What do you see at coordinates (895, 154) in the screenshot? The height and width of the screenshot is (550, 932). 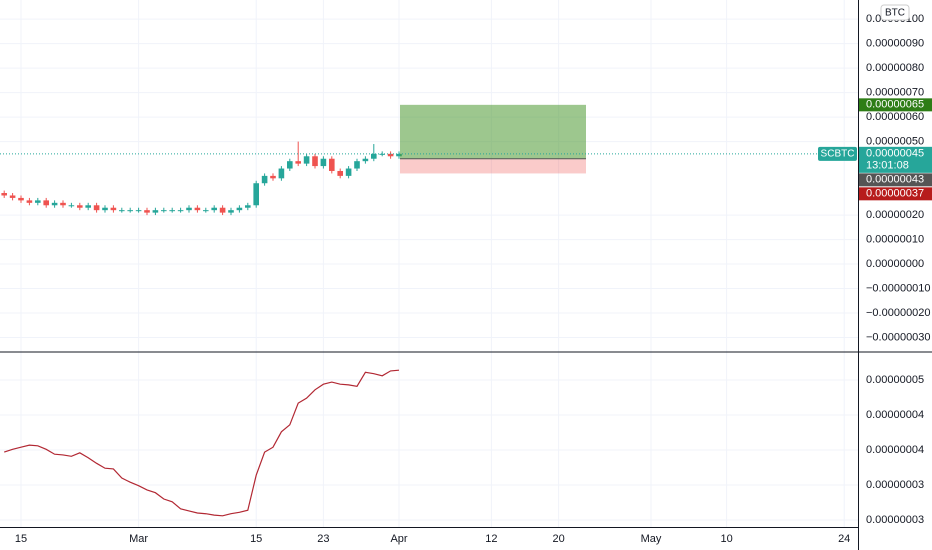 I see `last-price-label: 0.00000045` at bounding box center [895, 154].